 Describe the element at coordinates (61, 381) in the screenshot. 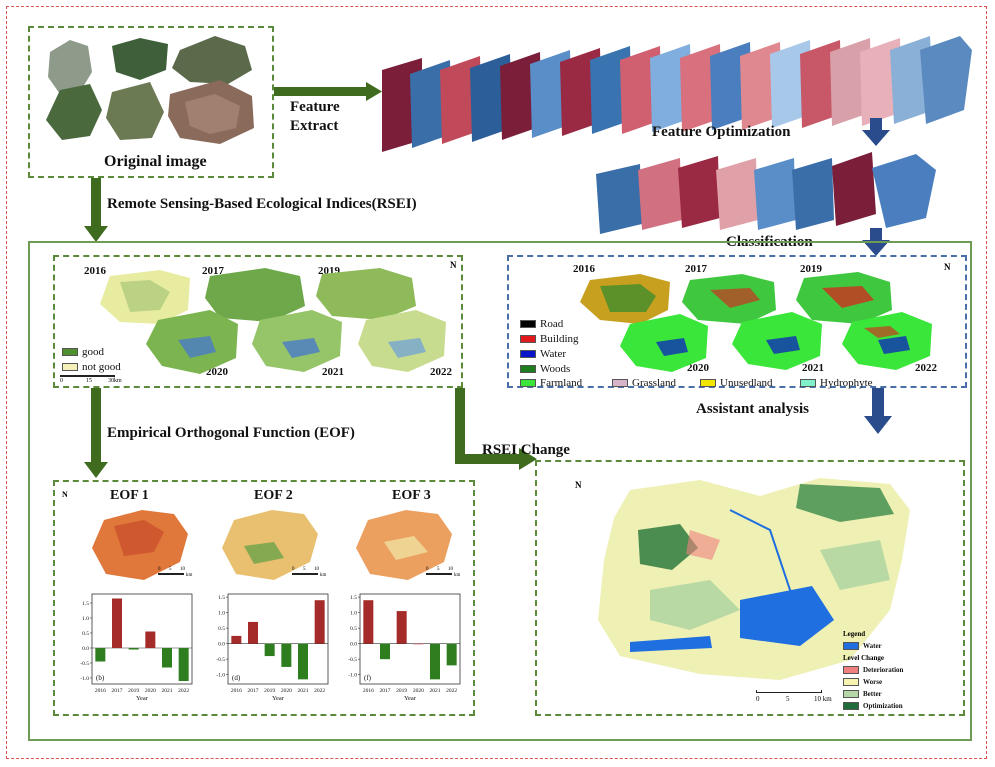

I see `rsei-scale-0: 0` at that location.